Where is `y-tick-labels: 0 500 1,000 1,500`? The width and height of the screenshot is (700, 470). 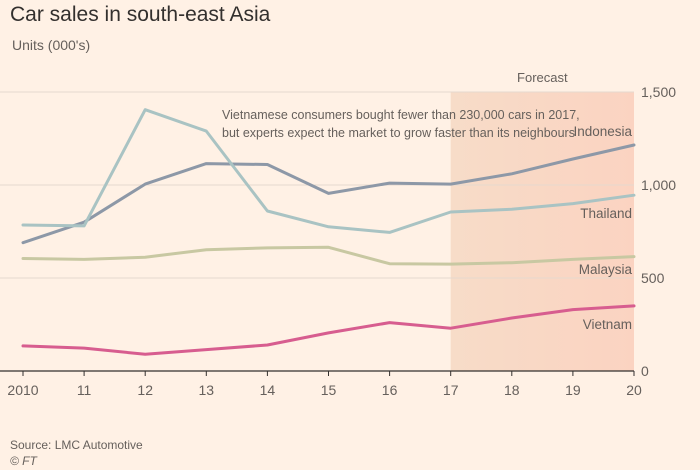 y-tick-labels: 0 500 1,000 1,500 is located at coordinates (658, 231).